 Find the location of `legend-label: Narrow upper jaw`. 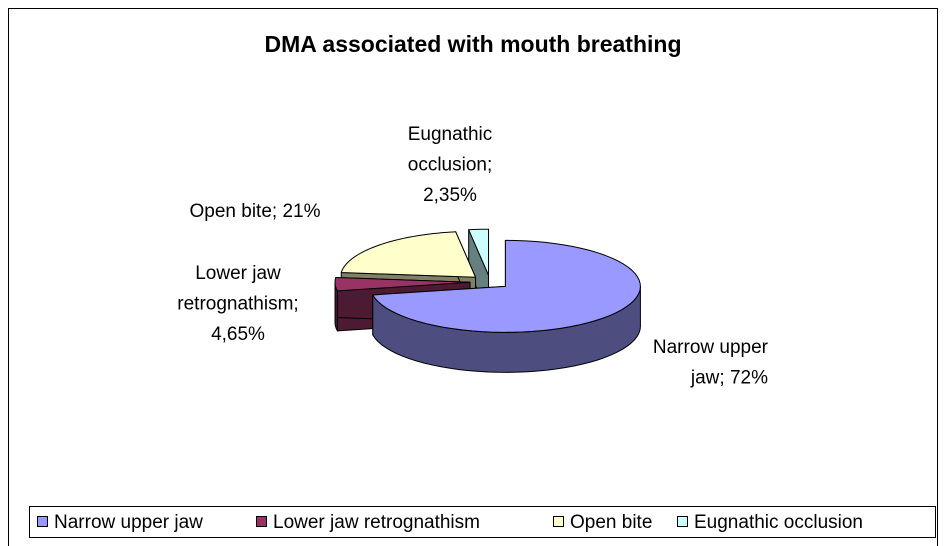

legend-label: Narrow upper jaw is located at coordinates (128, 522).